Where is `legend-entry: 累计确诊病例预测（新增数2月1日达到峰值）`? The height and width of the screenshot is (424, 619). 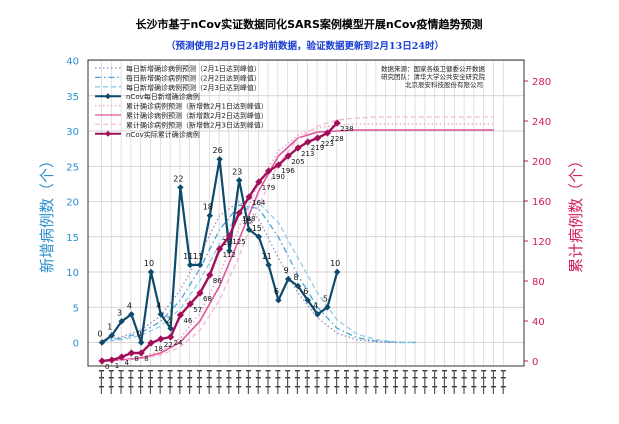
legend-entry: 累计确诊病例预测（新增数2月1日达到峰值） is located at coordinates (181, 106).